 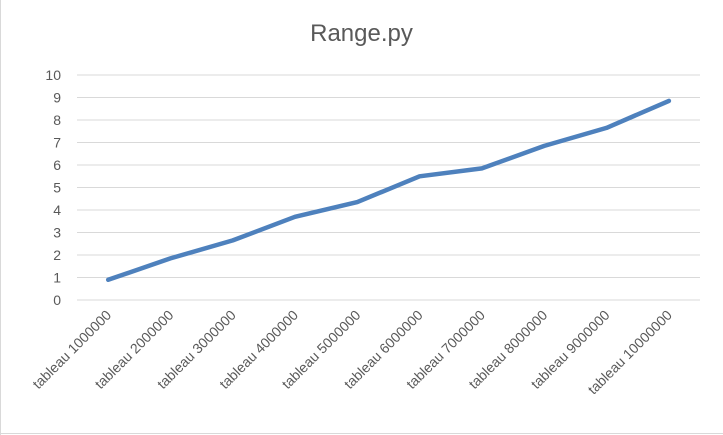 What do you see at coordinates (57, 98) in the screenshot?
I see `y-tick-label-9: 9` at bounding box center [57, 98].